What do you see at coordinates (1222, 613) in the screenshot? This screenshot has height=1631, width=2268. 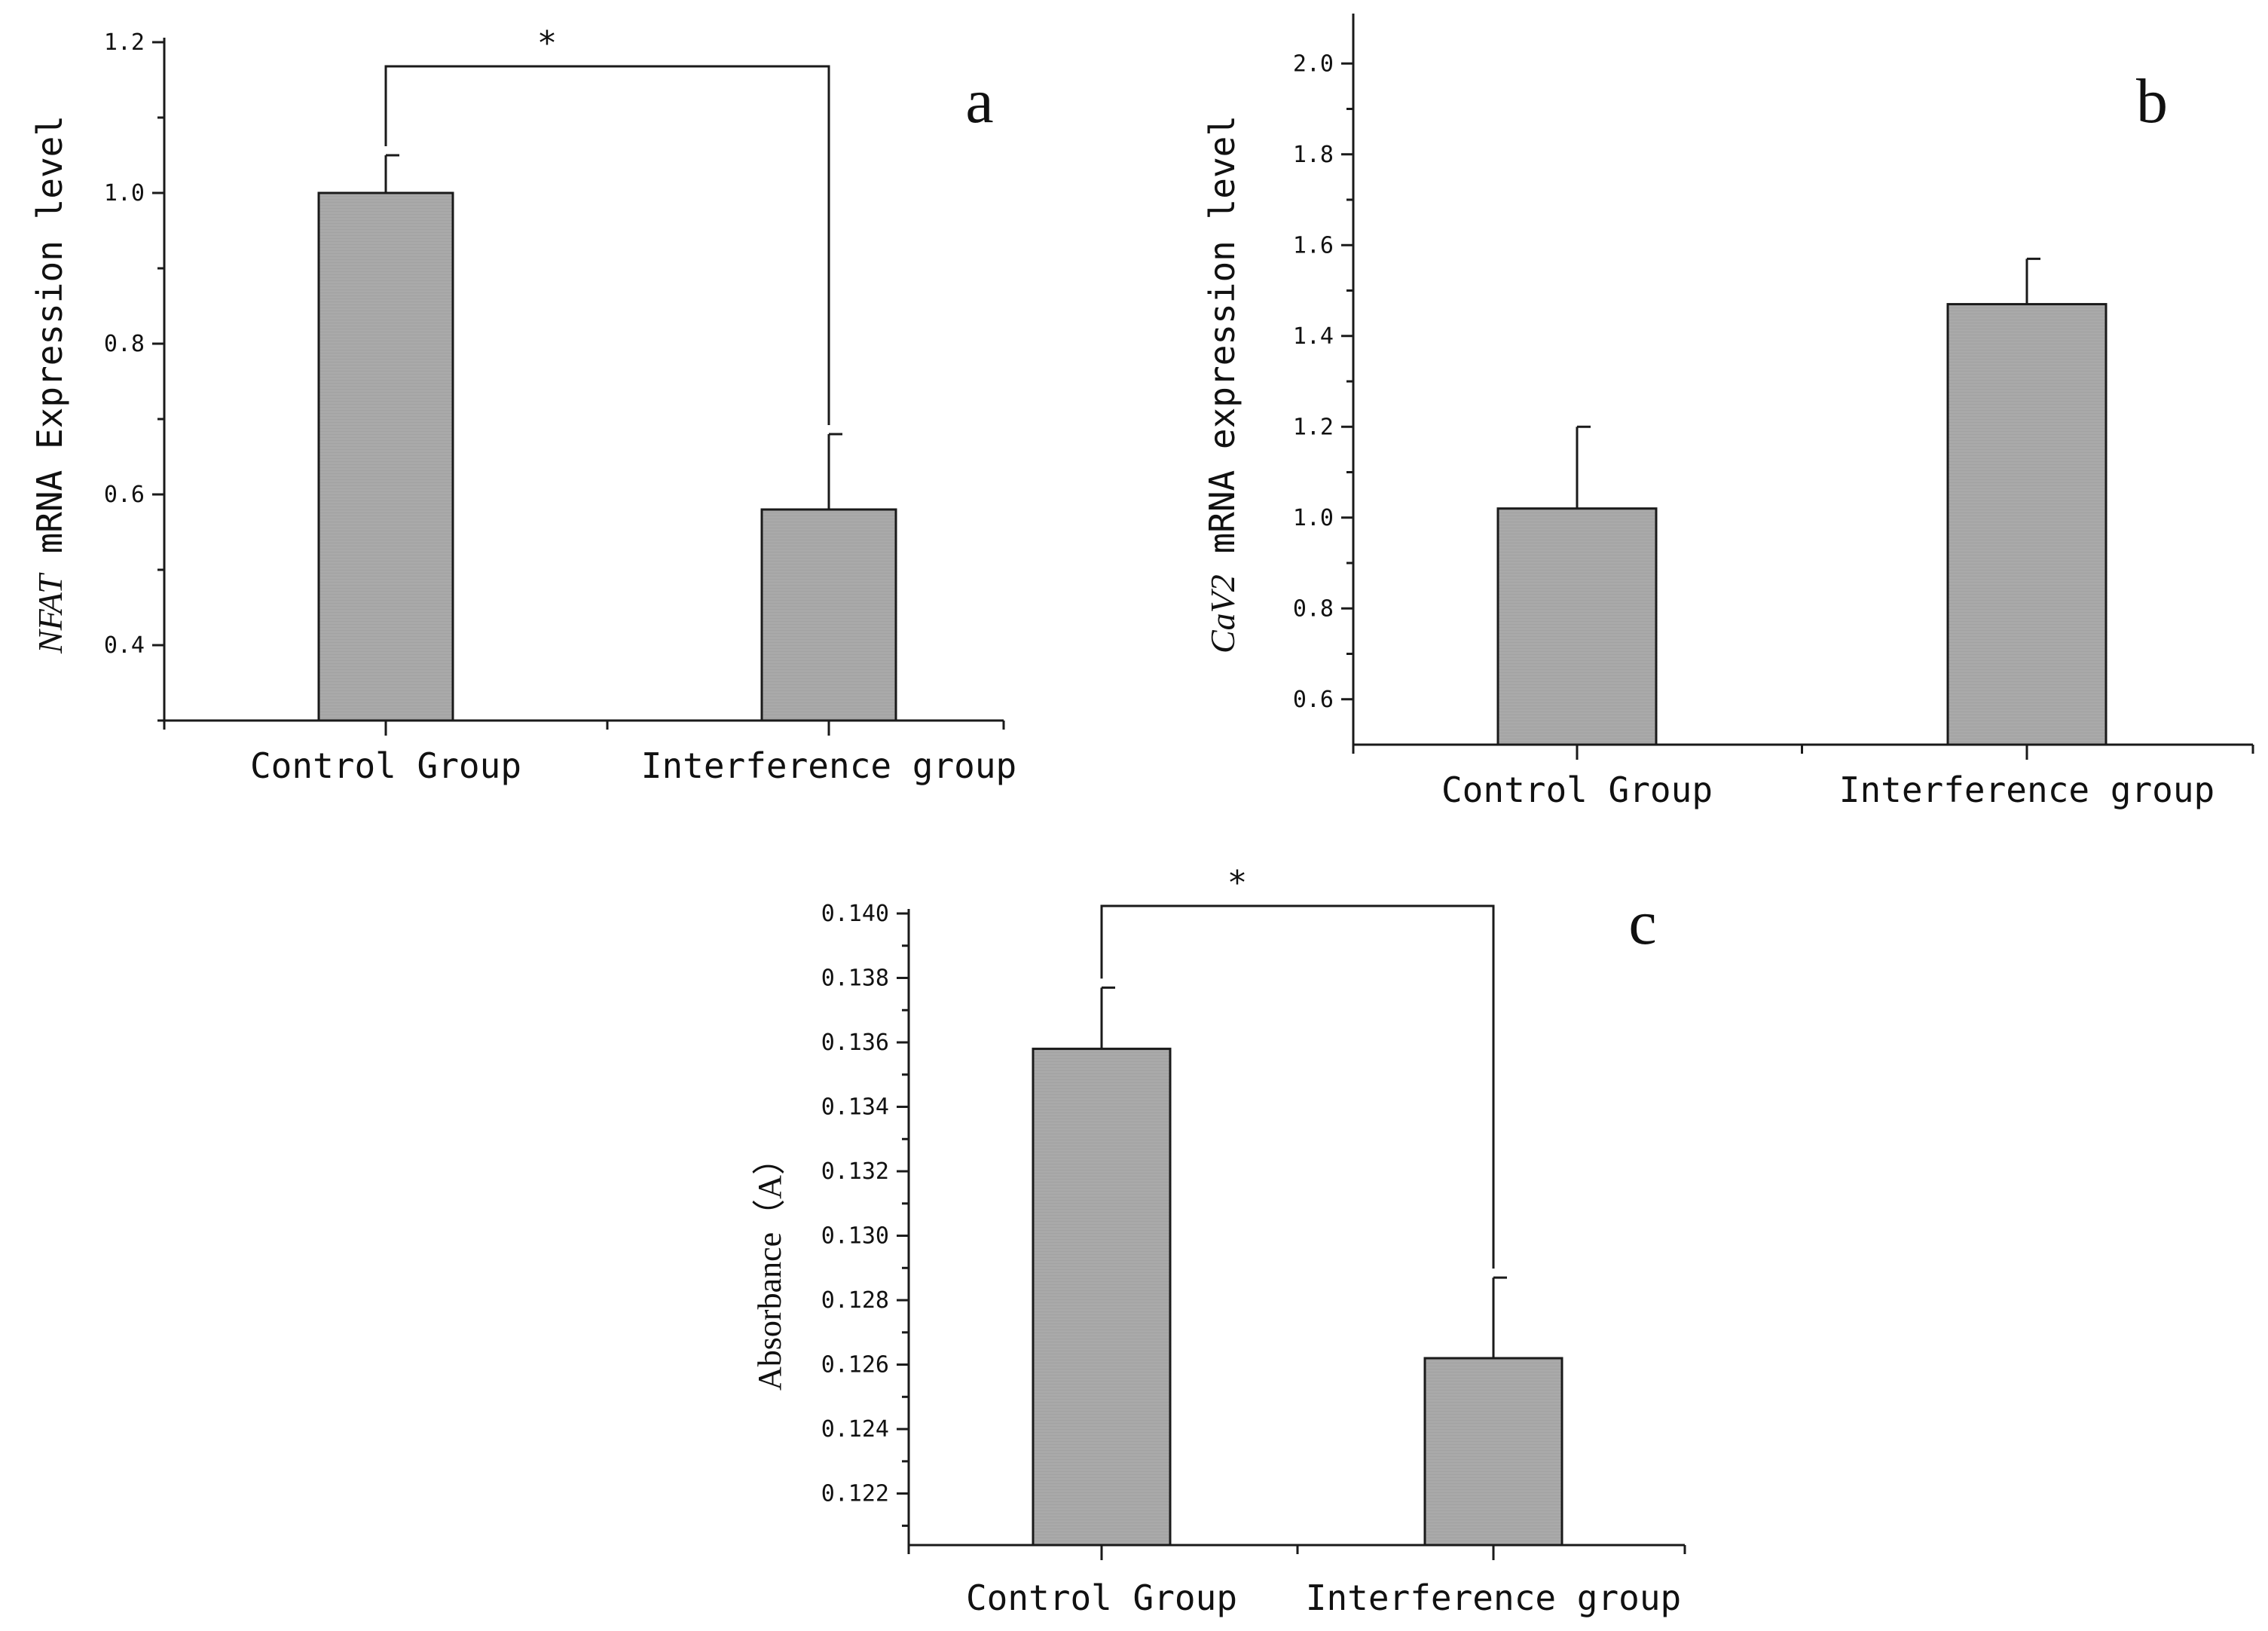 I see `y-axis-label-gene: CaV2` at bounding box center [1222, 613].